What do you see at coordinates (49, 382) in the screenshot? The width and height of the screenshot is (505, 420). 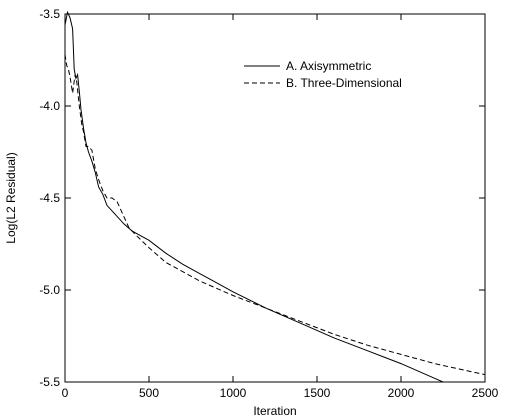 I see `y-tick-label: -5.5` at bounding box center [49, 382].